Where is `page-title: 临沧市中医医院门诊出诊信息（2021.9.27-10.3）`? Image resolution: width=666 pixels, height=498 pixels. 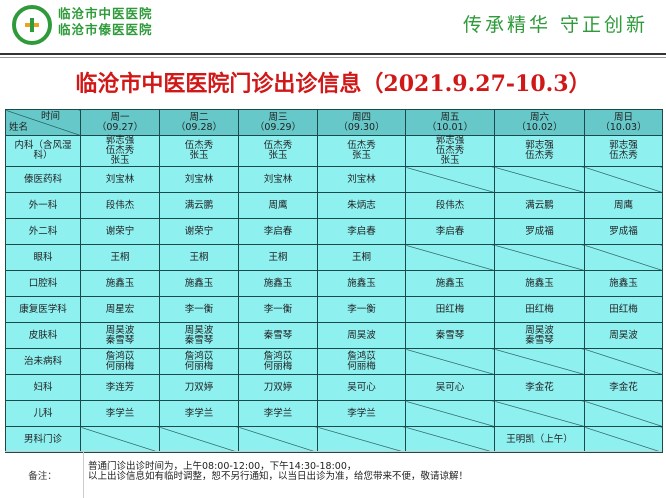 page-title: 临沧市中医医院门诊出诊信息（2021.9.27-10.3） is located at coordinates (333, 84).